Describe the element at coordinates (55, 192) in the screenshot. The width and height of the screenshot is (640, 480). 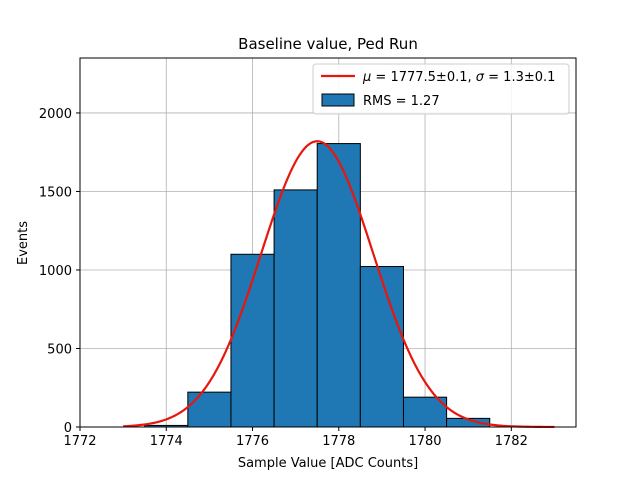
I see `y-tick-label: 1500` at that location.